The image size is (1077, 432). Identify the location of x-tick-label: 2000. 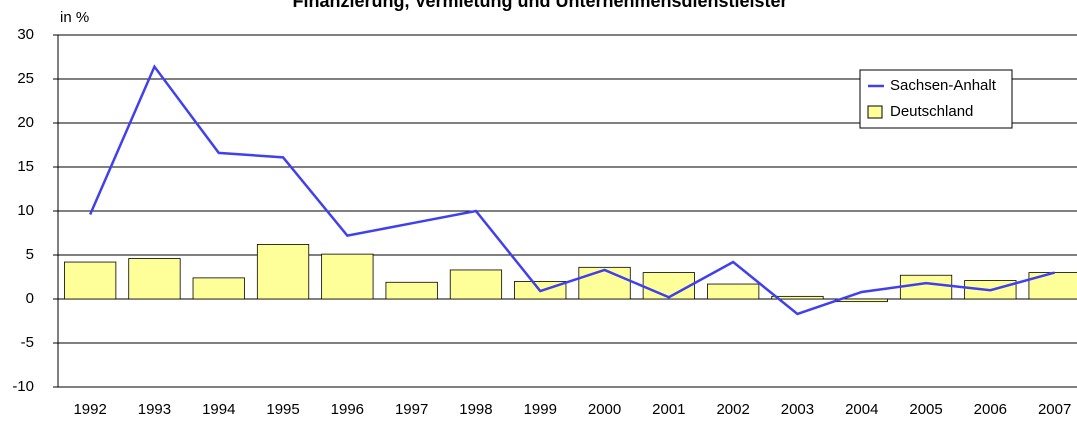
(604, 409).